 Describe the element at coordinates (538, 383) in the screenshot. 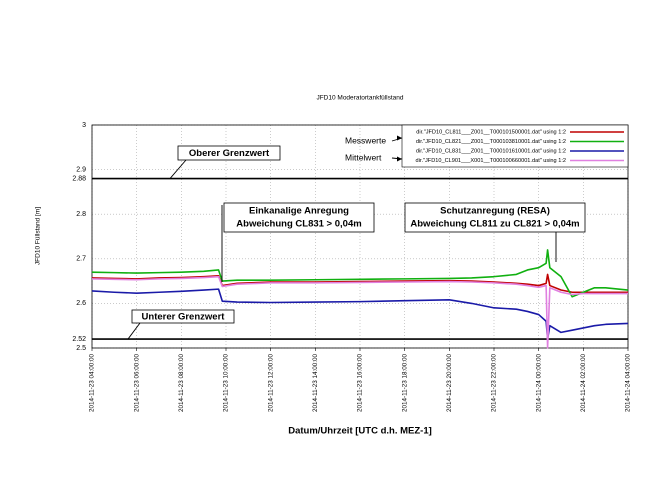

I see `x-tick-label: 2014-11-24 00:00:00` at that location.